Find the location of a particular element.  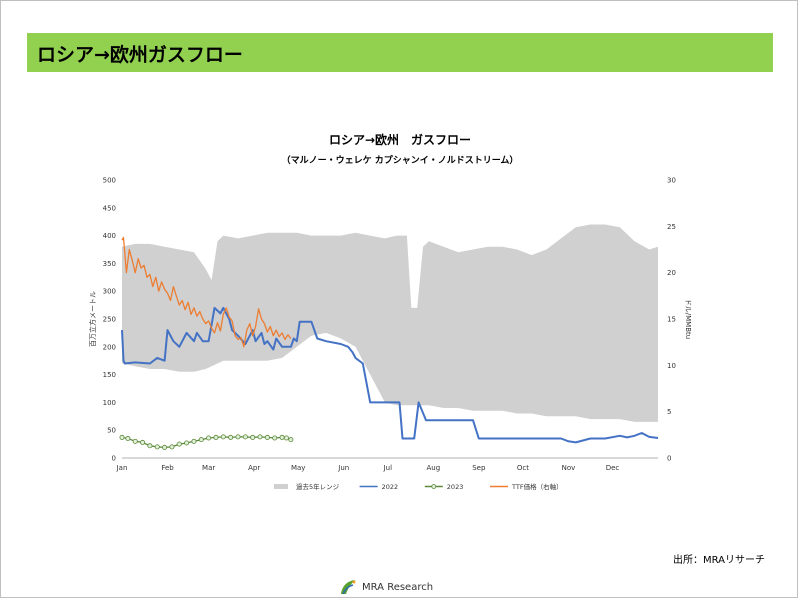

chart-title: ロシア→欧州 ガスフロー is located at coordinates (400, 140).